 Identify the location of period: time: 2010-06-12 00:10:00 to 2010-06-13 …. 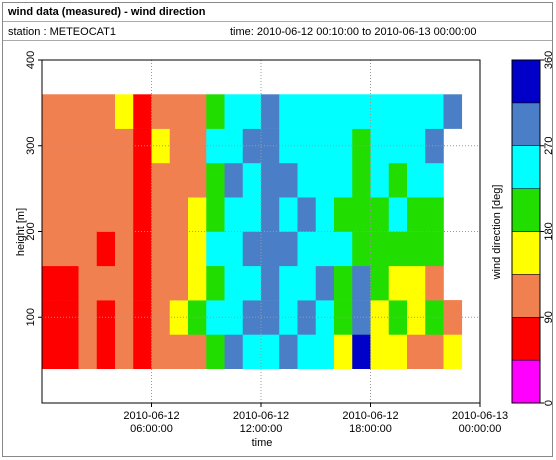
(353, 32).